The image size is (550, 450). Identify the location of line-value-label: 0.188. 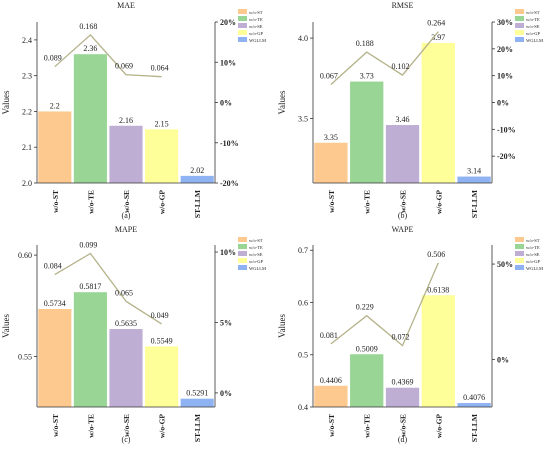
(365, 43).